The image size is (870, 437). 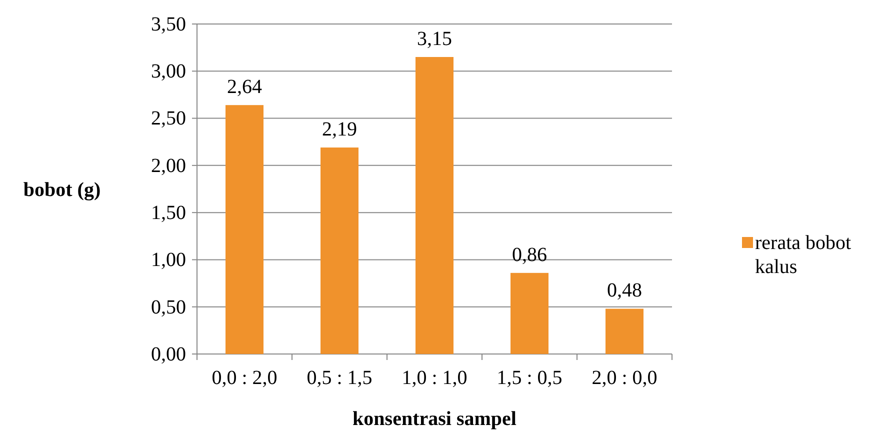 What do you see at coordinates (168, 165) in the screenshot?
I see `y-tick-label: 2,00` at bounding box center [168, 165].